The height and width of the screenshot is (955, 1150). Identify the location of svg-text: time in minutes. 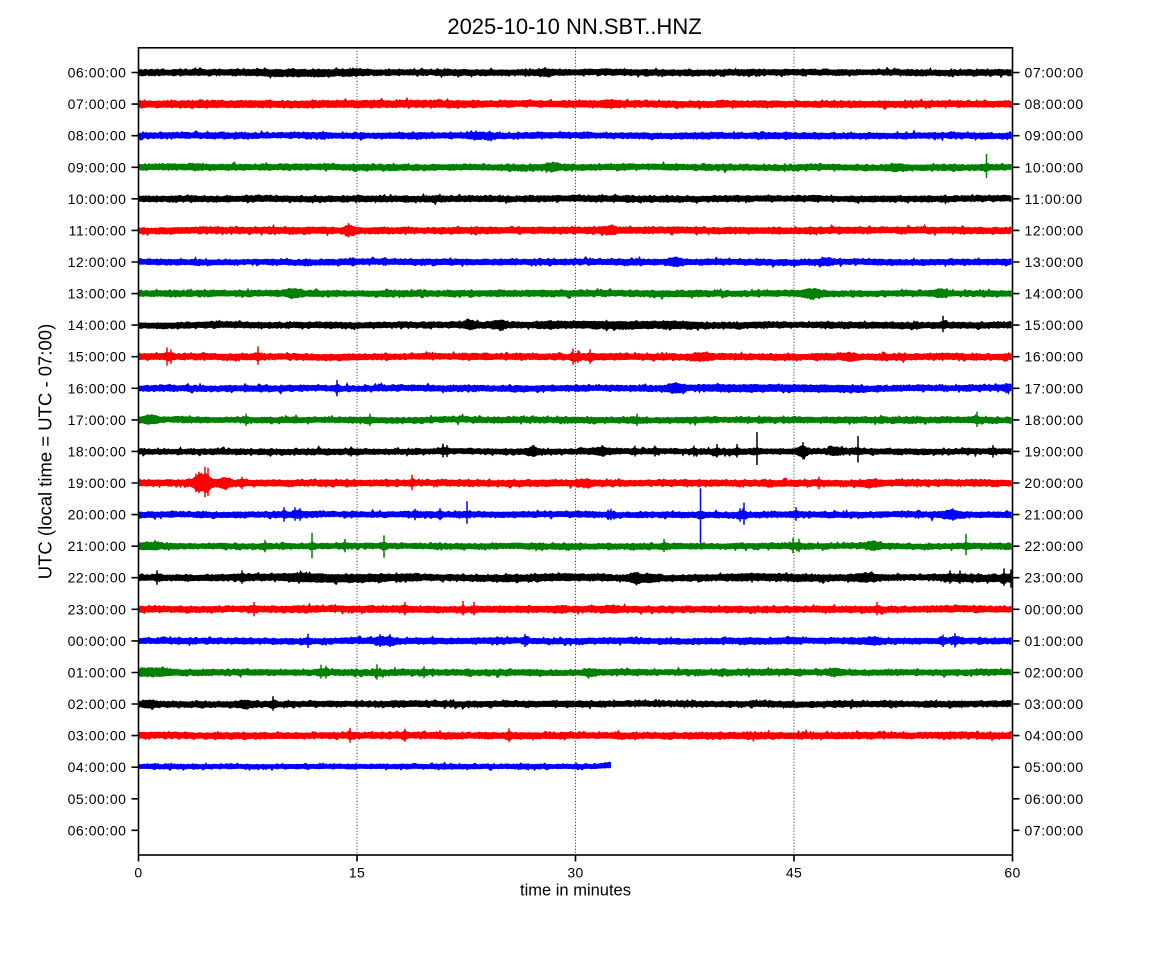
(575, 891).